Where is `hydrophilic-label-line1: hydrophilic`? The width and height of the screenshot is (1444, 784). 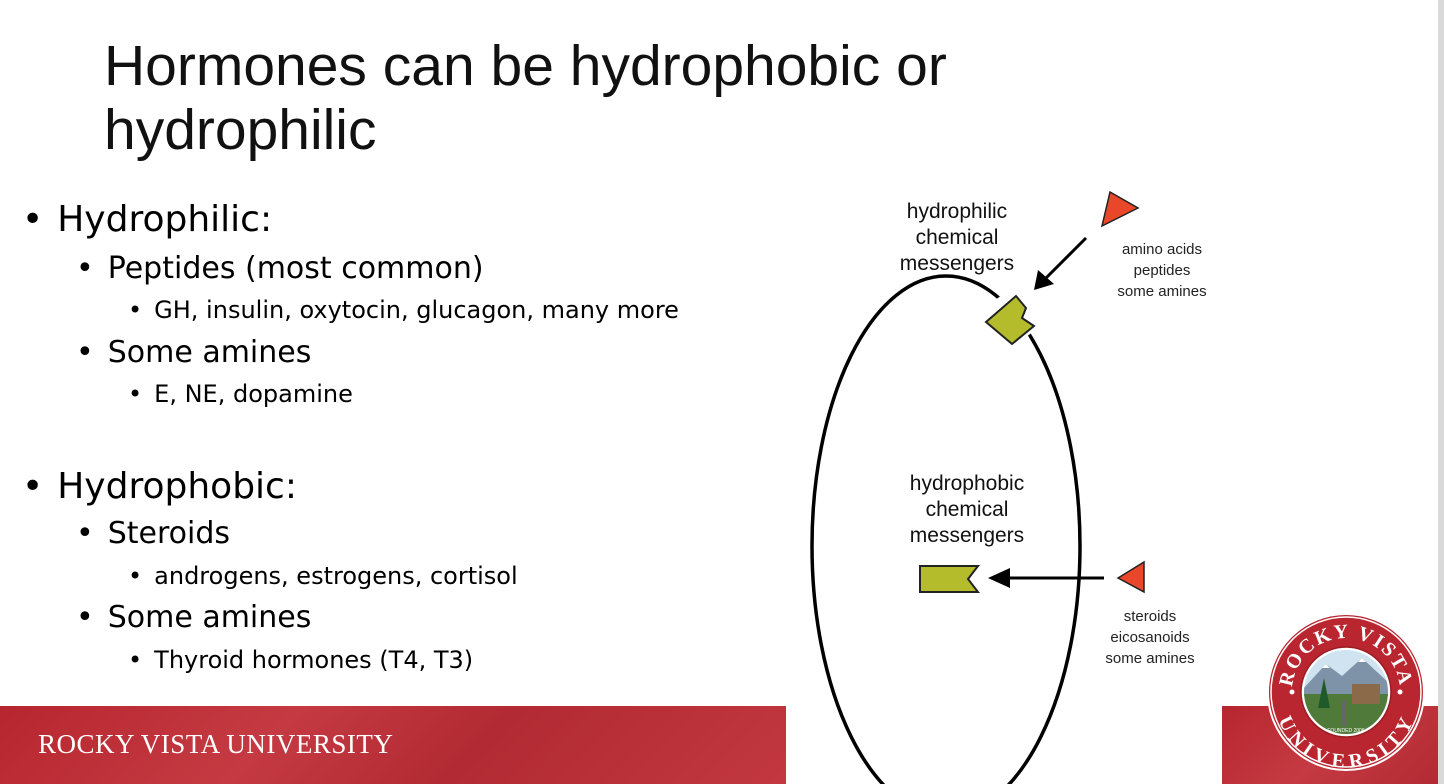 hydrophilic-label-line1: hydrophilic is located at coordinates (957, 211).